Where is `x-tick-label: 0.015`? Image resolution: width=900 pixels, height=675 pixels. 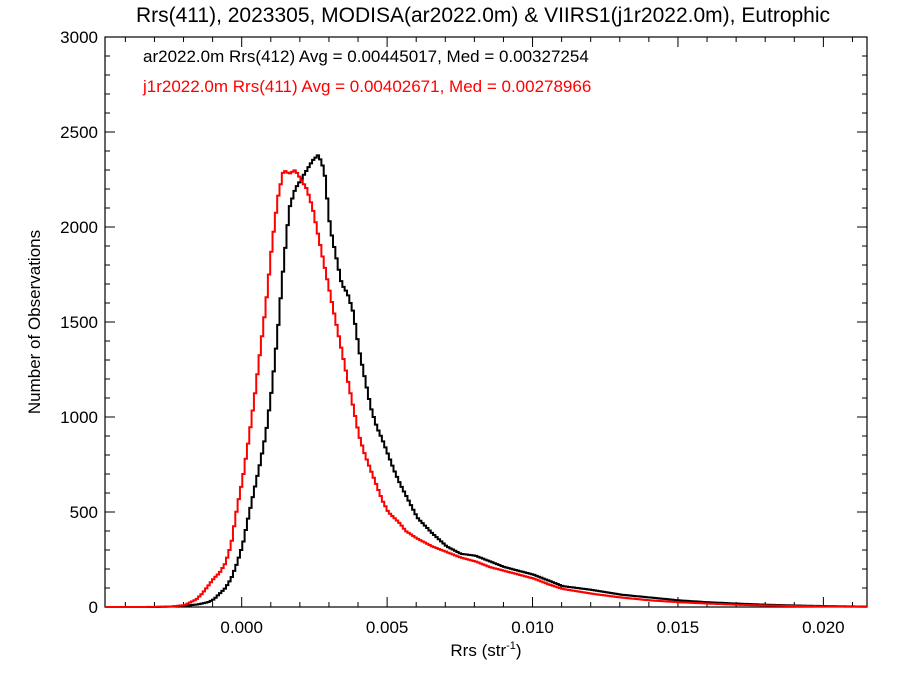 x-tick-label: 0.015 is located at coordinates (678, 627).